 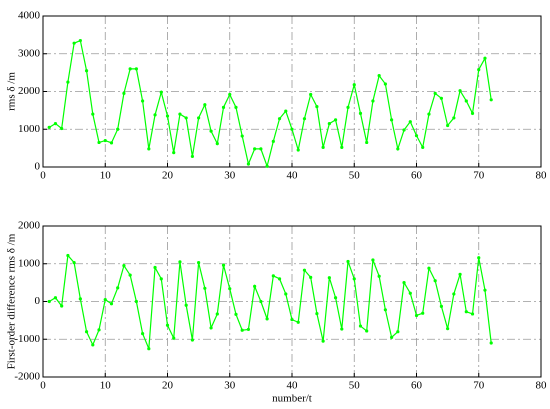 What do you see at coordinates (43, 176) in the screenshot?
I see `x-tick-label: 0` at bounding box center [43, 176].